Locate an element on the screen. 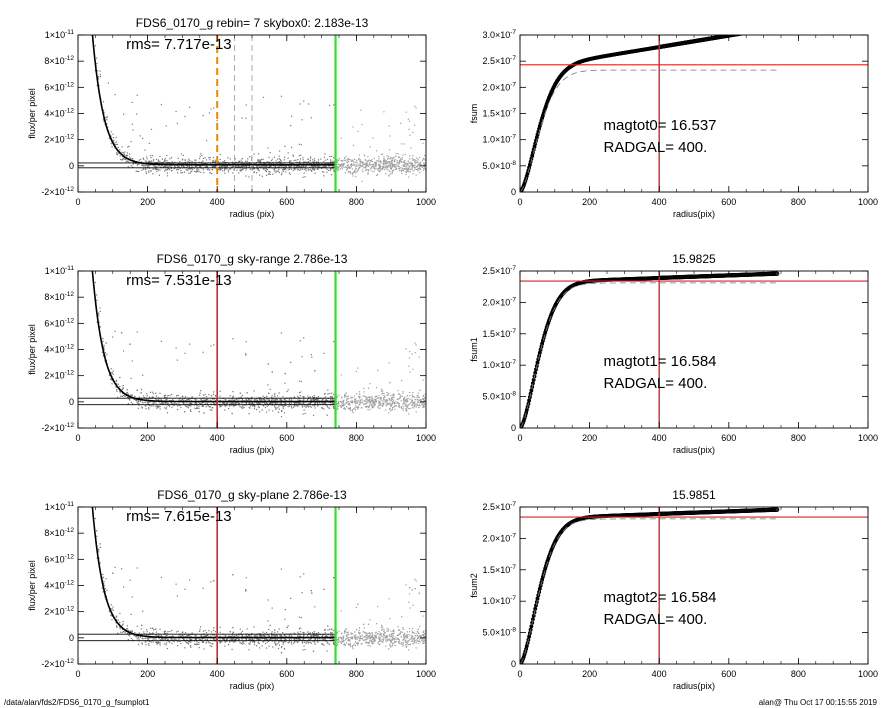 The width and height of the screenshot is (885, 708). cumulative-markers is located at coordinates (650, 349).